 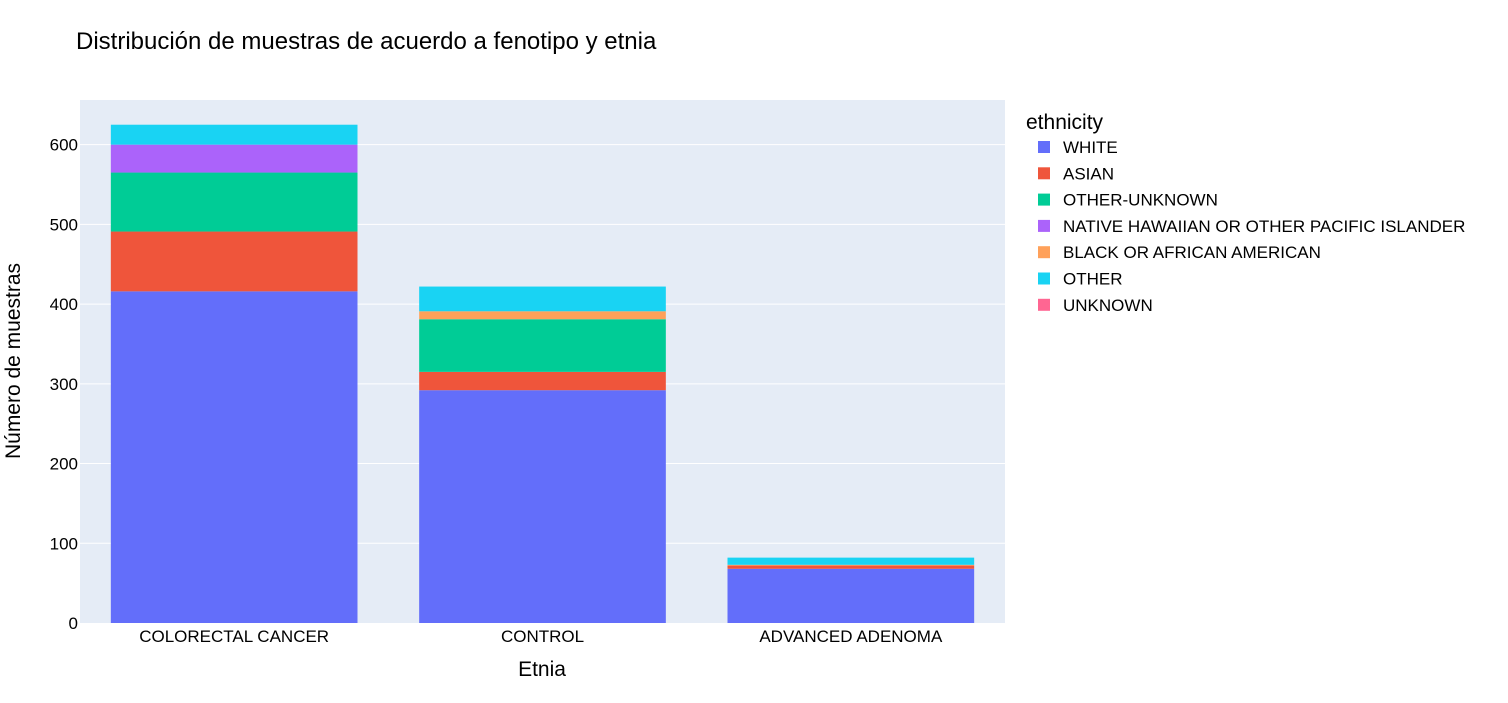 What do you see at coordinates (1065, 122) in the screenshot?
I see `legend-title: ethnicity` at bounding box center [1065, 122].